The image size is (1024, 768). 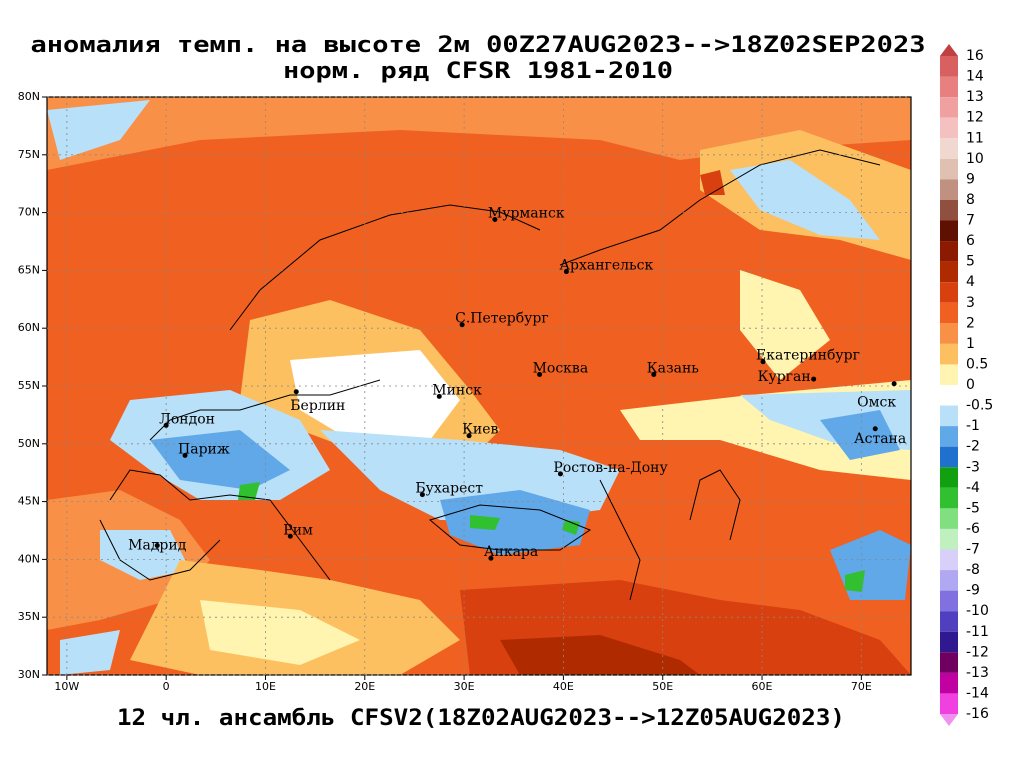 What do you see at coordinates (464, 686) in the screenshot?
I see `lon-tick-label: 30E` at bounding box center [464, 686].